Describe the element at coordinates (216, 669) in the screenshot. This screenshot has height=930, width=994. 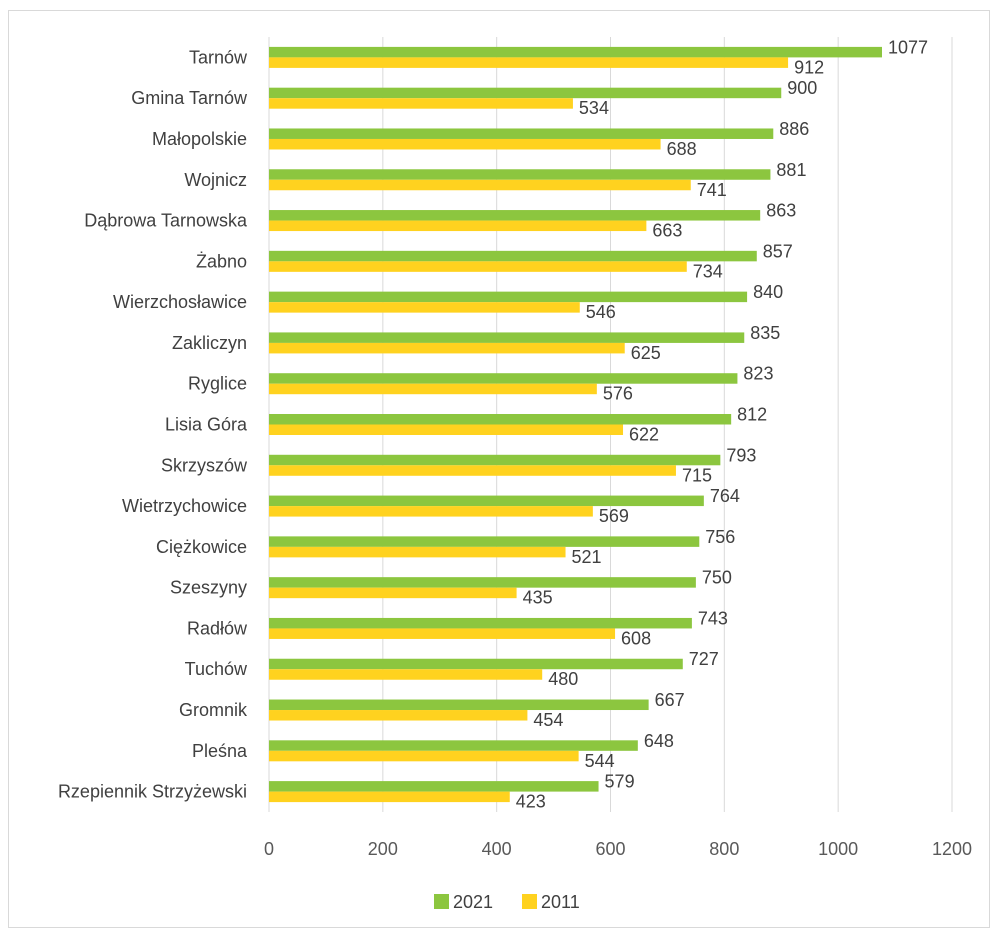
I see `category-label: Tuchów` at that location.